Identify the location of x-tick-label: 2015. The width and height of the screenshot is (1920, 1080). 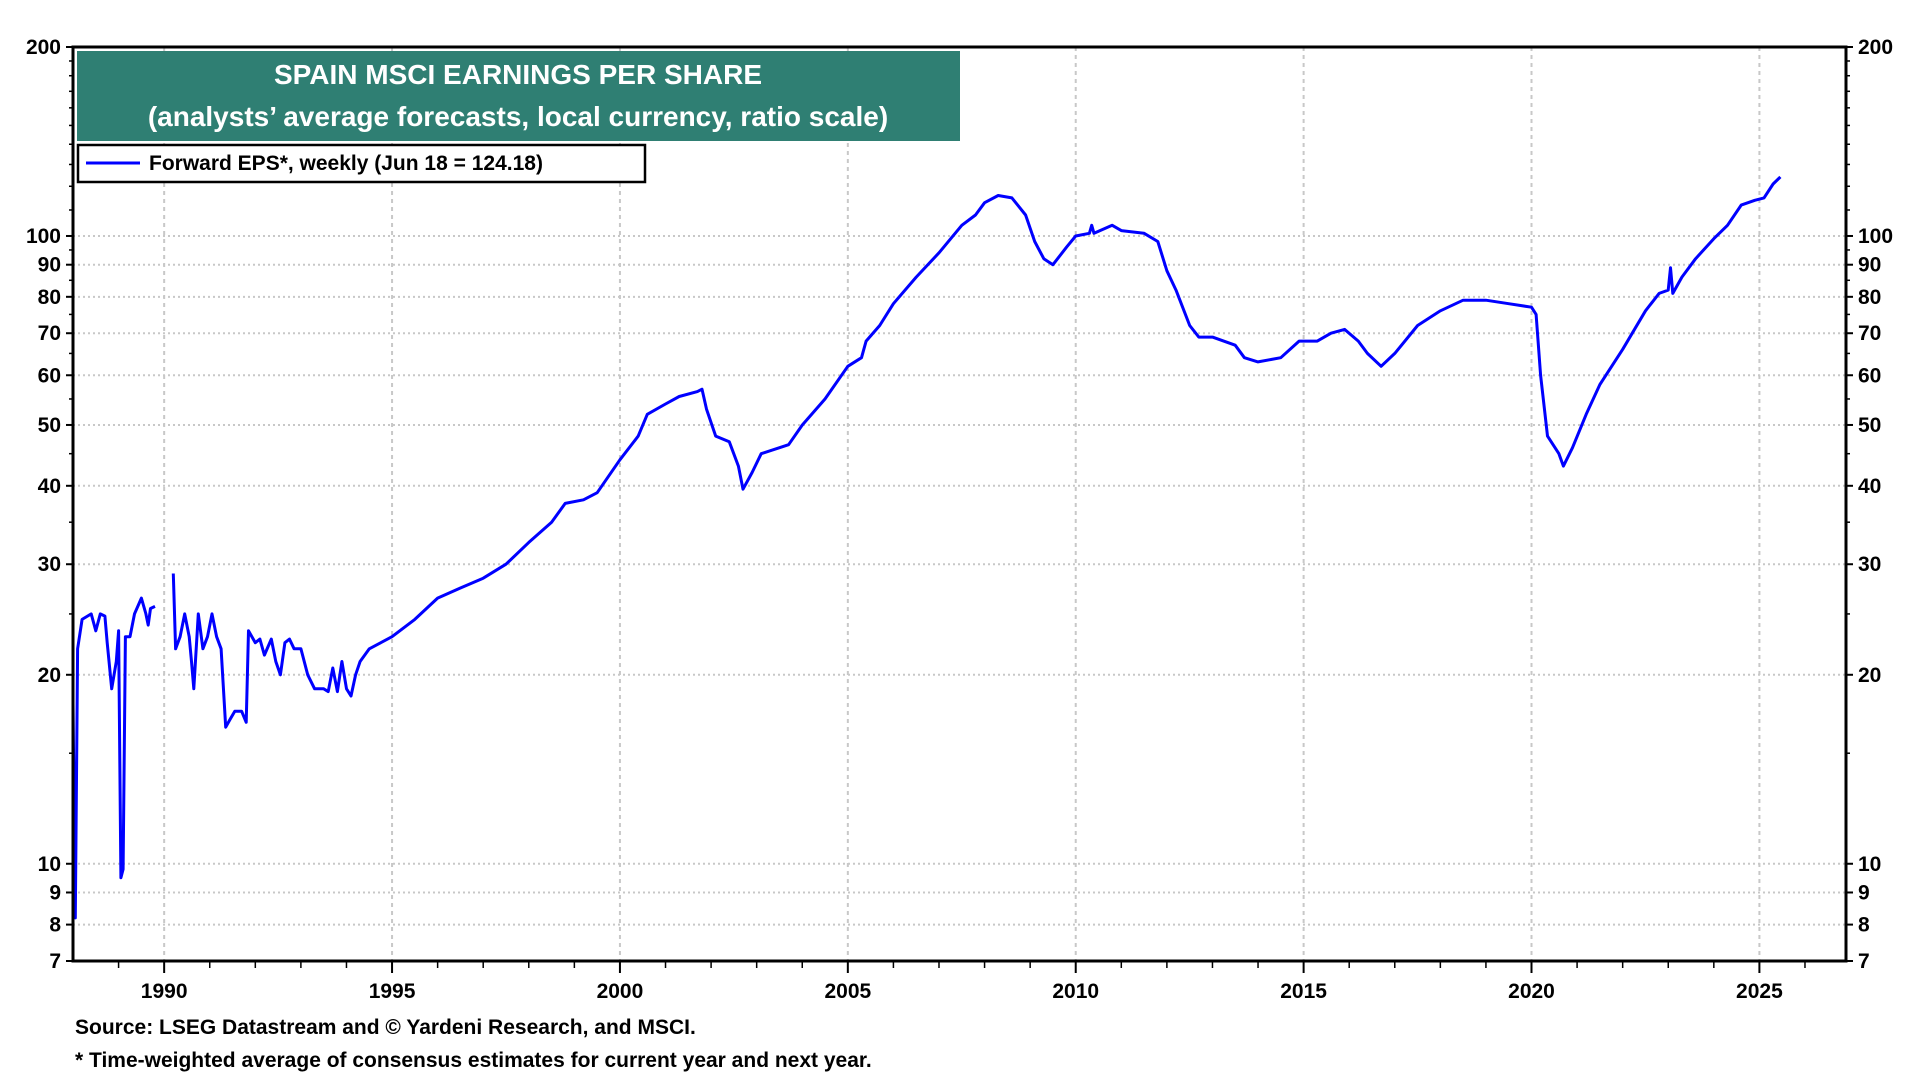
(1303, 991).